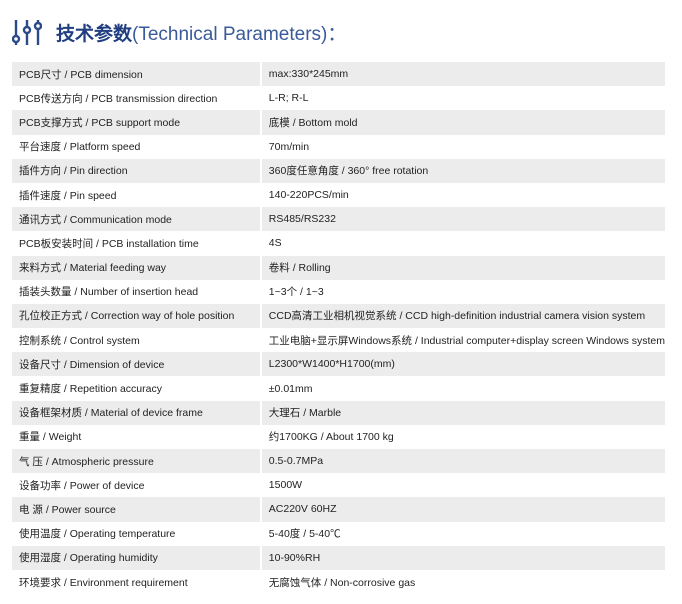 The image size is (682, 604). I want to click on parameter-name: 插件方向 / Pin direction, so click(137, 170).